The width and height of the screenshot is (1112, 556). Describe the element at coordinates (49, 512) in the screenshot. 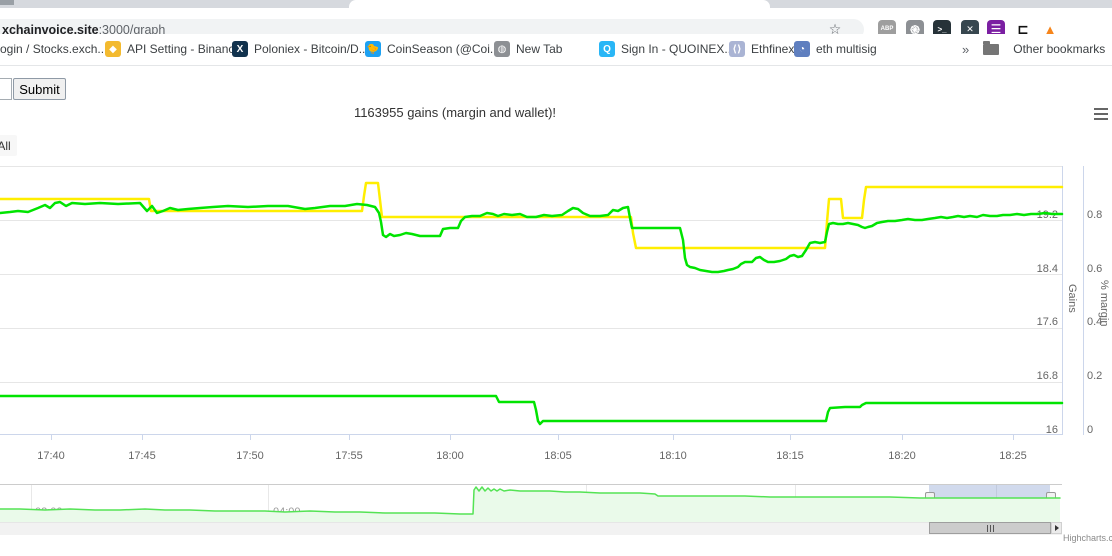

I see `navigator-axis-label: 02:00` at that location.